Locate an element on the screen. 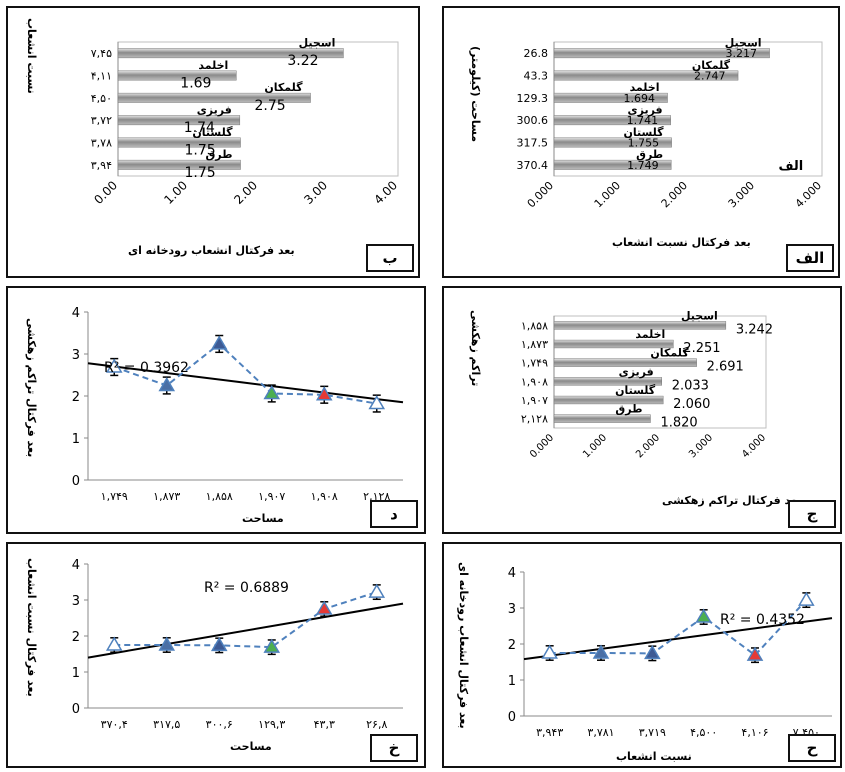  tick-label-2: 2.000 is located at coordinates (648, 446).